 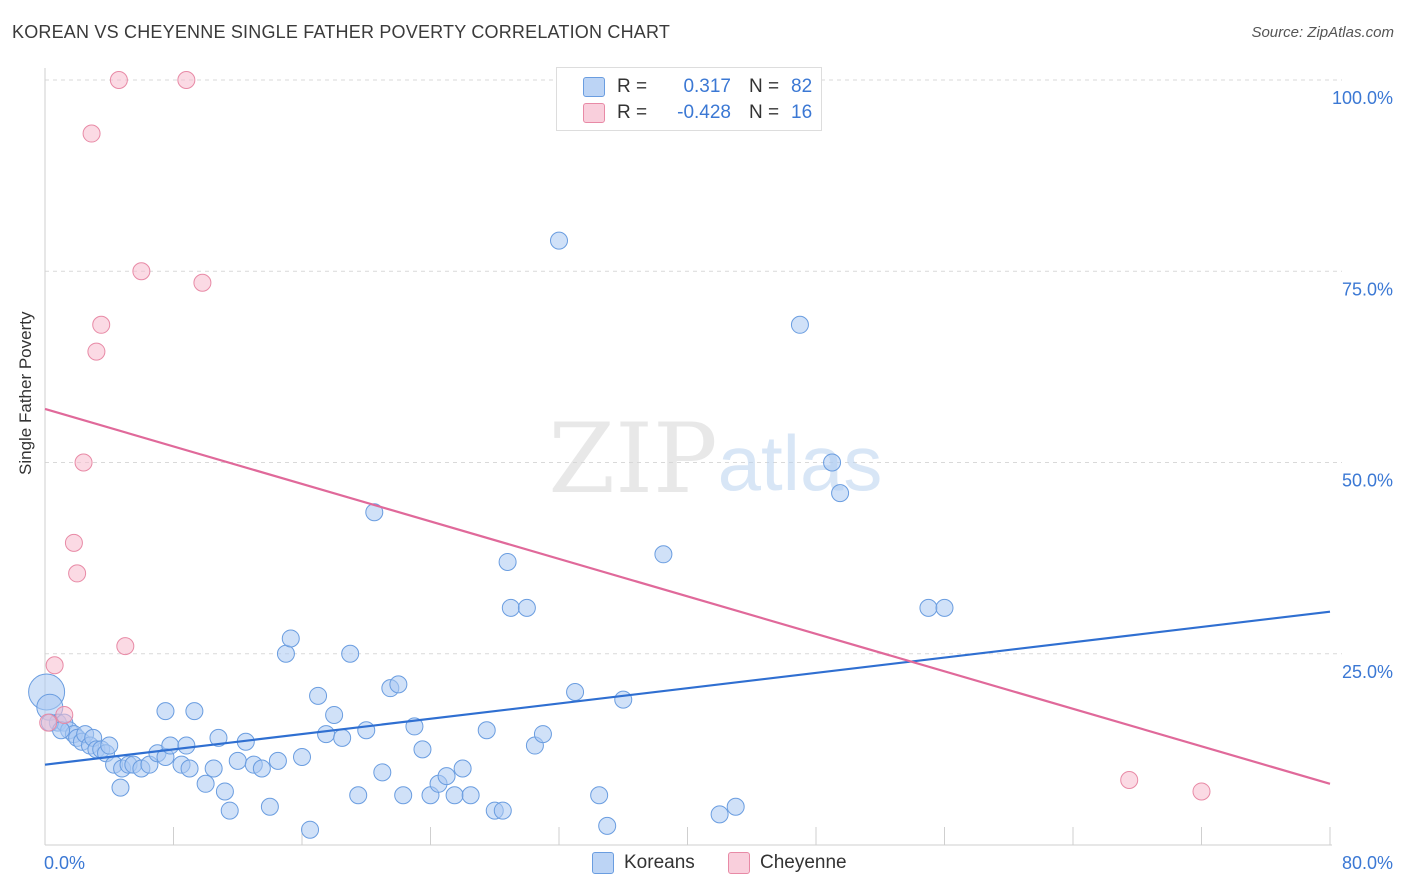 What do you see at coordinates (1362, 98) in the screenshot?
I see `y-tick-label: 100.0%` at bounding box center [1362, 98].